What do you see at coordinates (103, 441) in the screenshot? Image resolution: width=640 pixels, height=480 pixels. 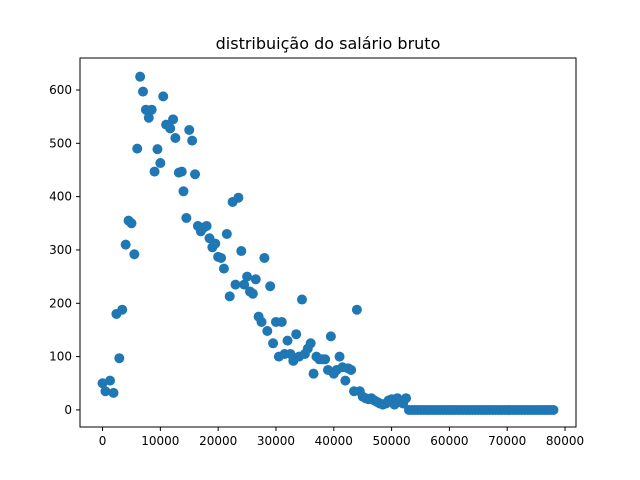 I see `x-tick-label: 0` at bounding box center [103, 441].